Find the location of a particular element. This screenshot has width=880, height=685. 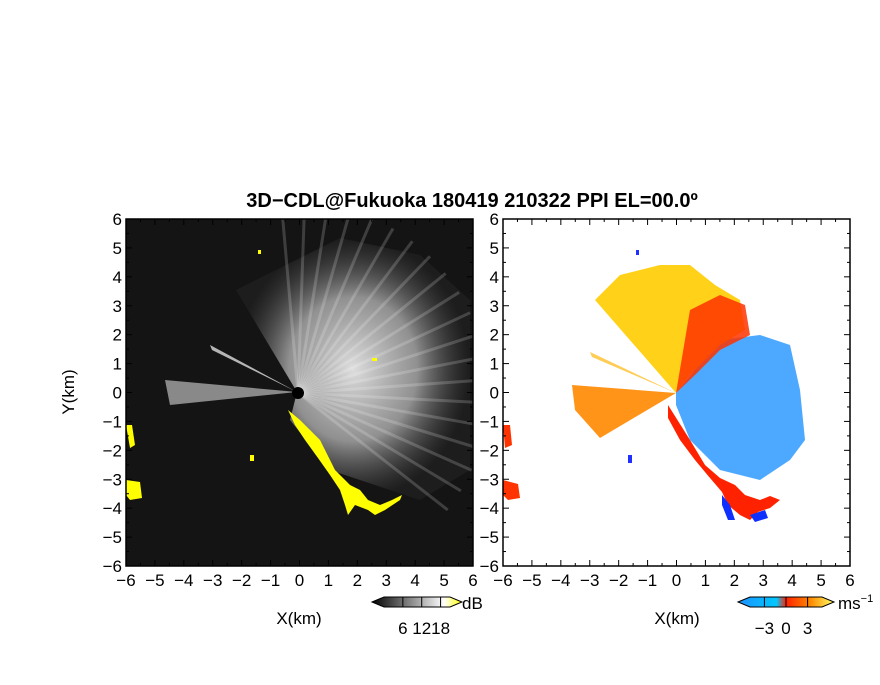

snr-x-tick-label: 5 is located at coordinates (443, 580).